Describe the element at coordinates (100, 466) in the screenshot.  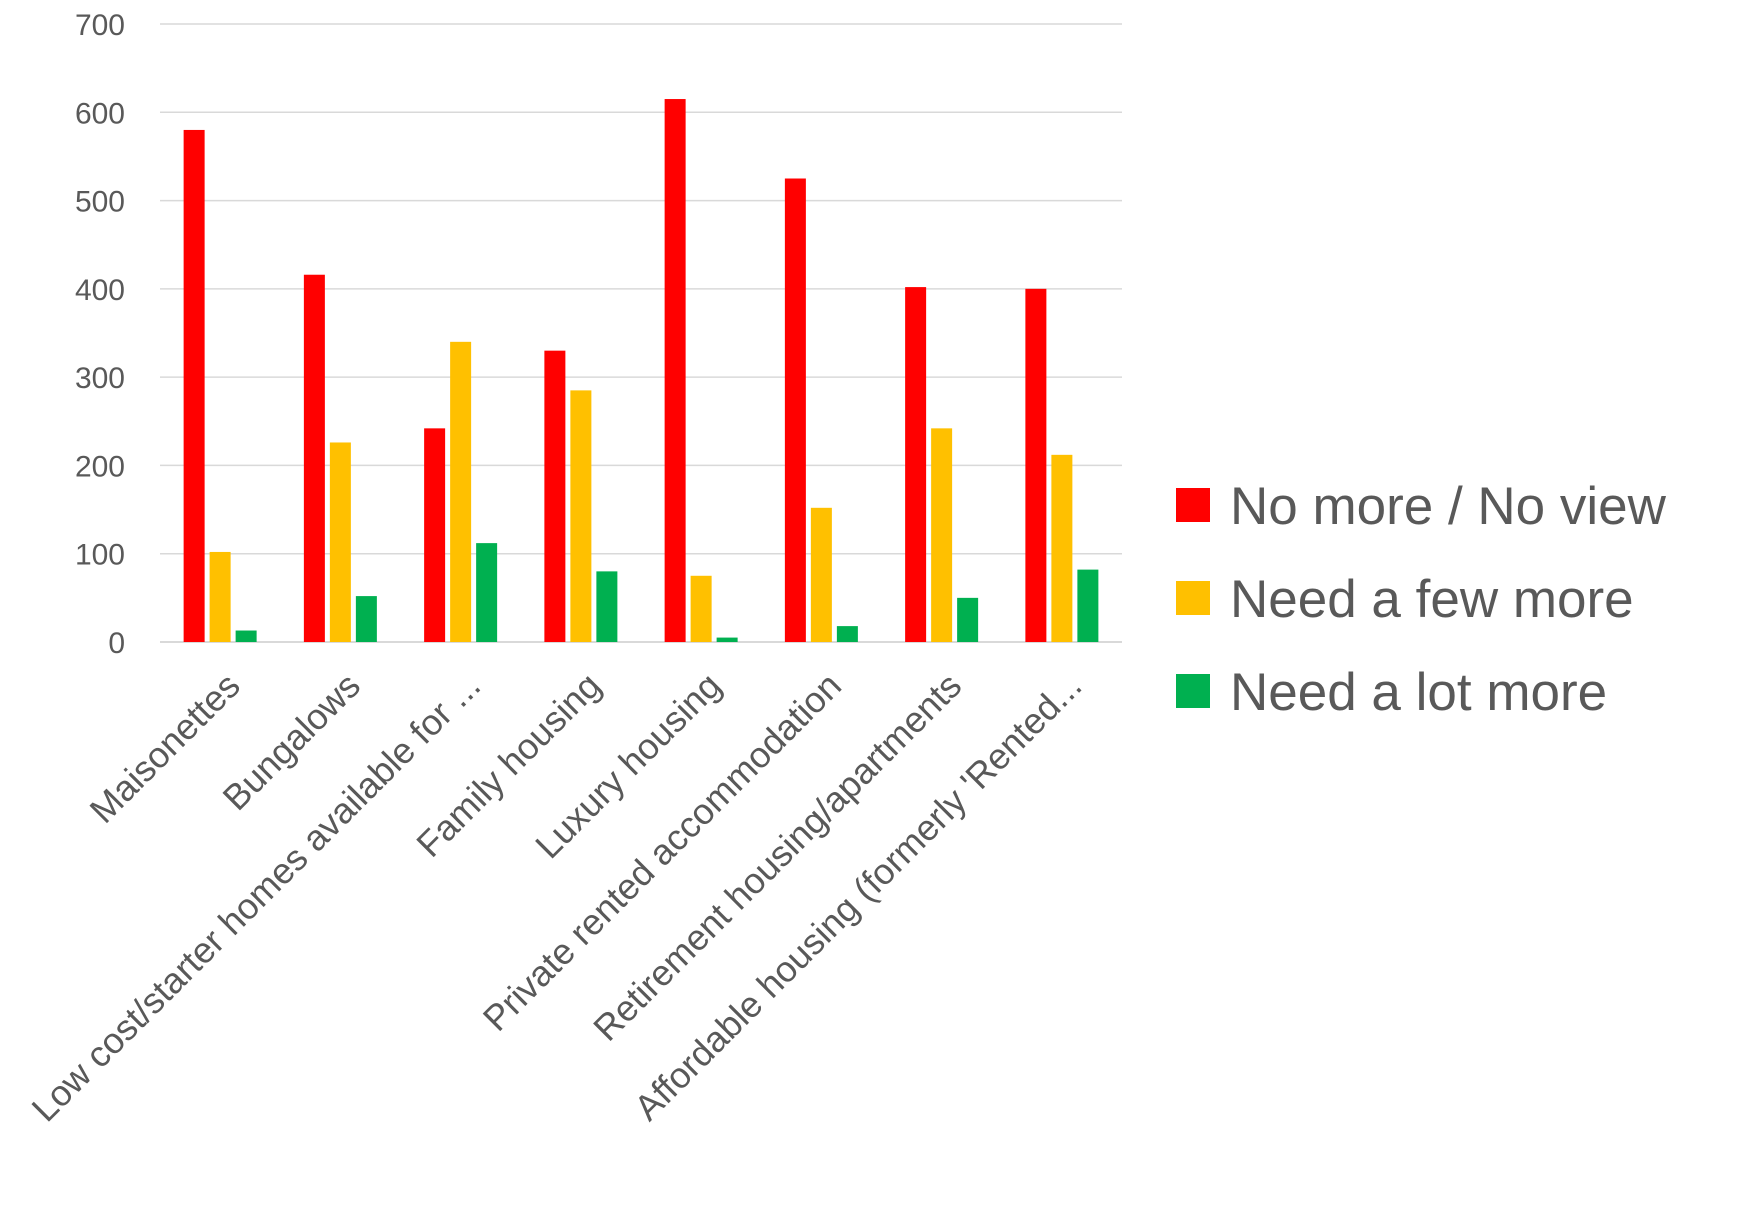
I see `y-tick-label: 200` at that location.